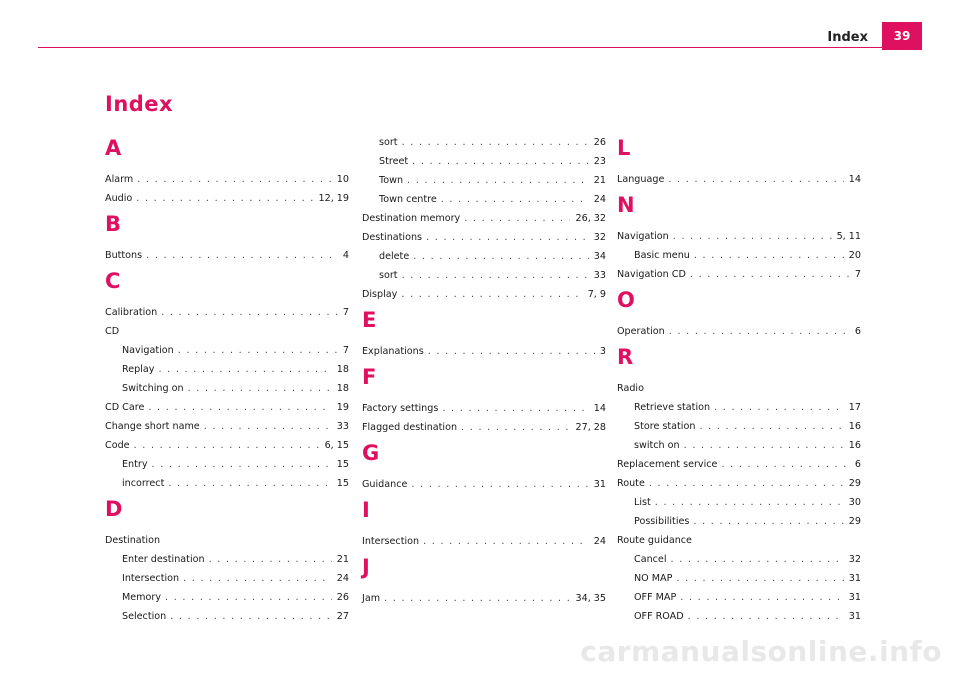 The image size is (960, 673). Describe the element at coordinates (410, 427) in the screenshot. I see `index-term: Flagged destination` at that location.